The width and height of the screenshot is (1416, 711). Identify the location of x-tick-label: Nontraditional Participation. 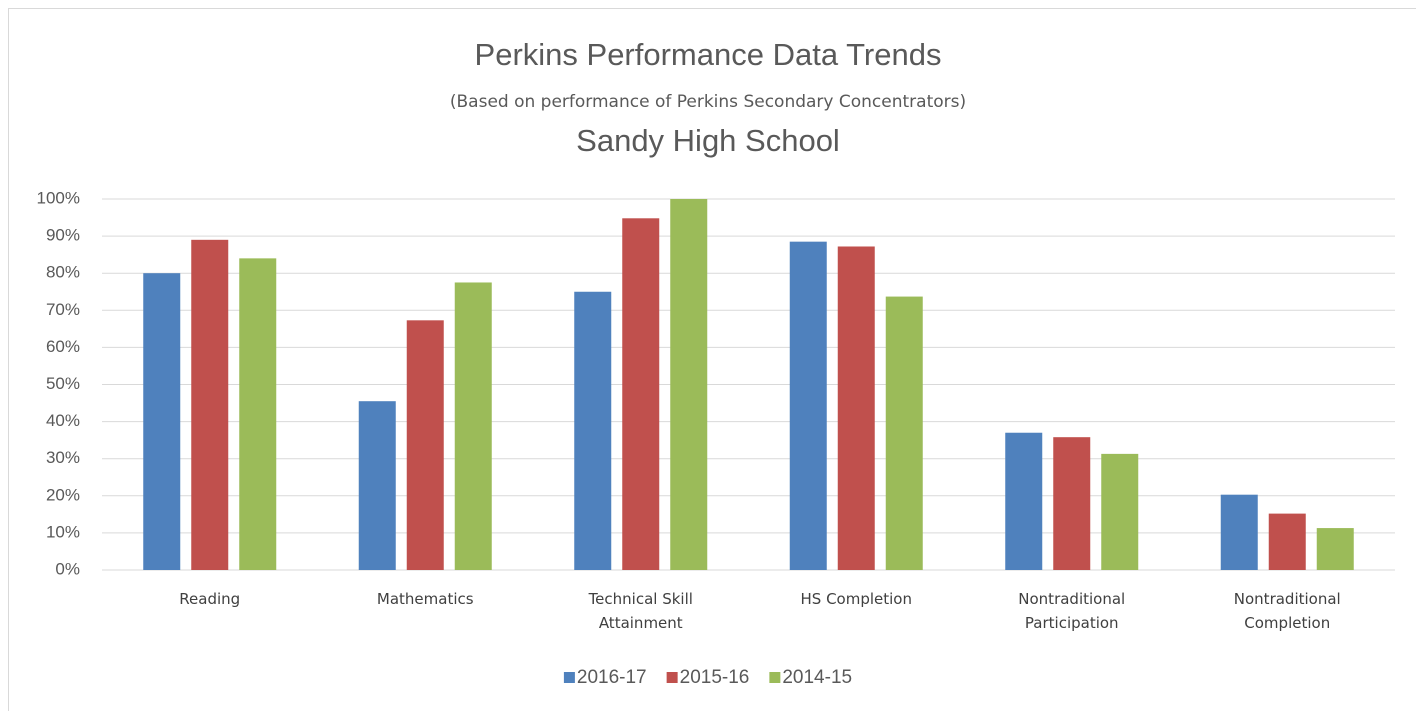
(1072, 611).